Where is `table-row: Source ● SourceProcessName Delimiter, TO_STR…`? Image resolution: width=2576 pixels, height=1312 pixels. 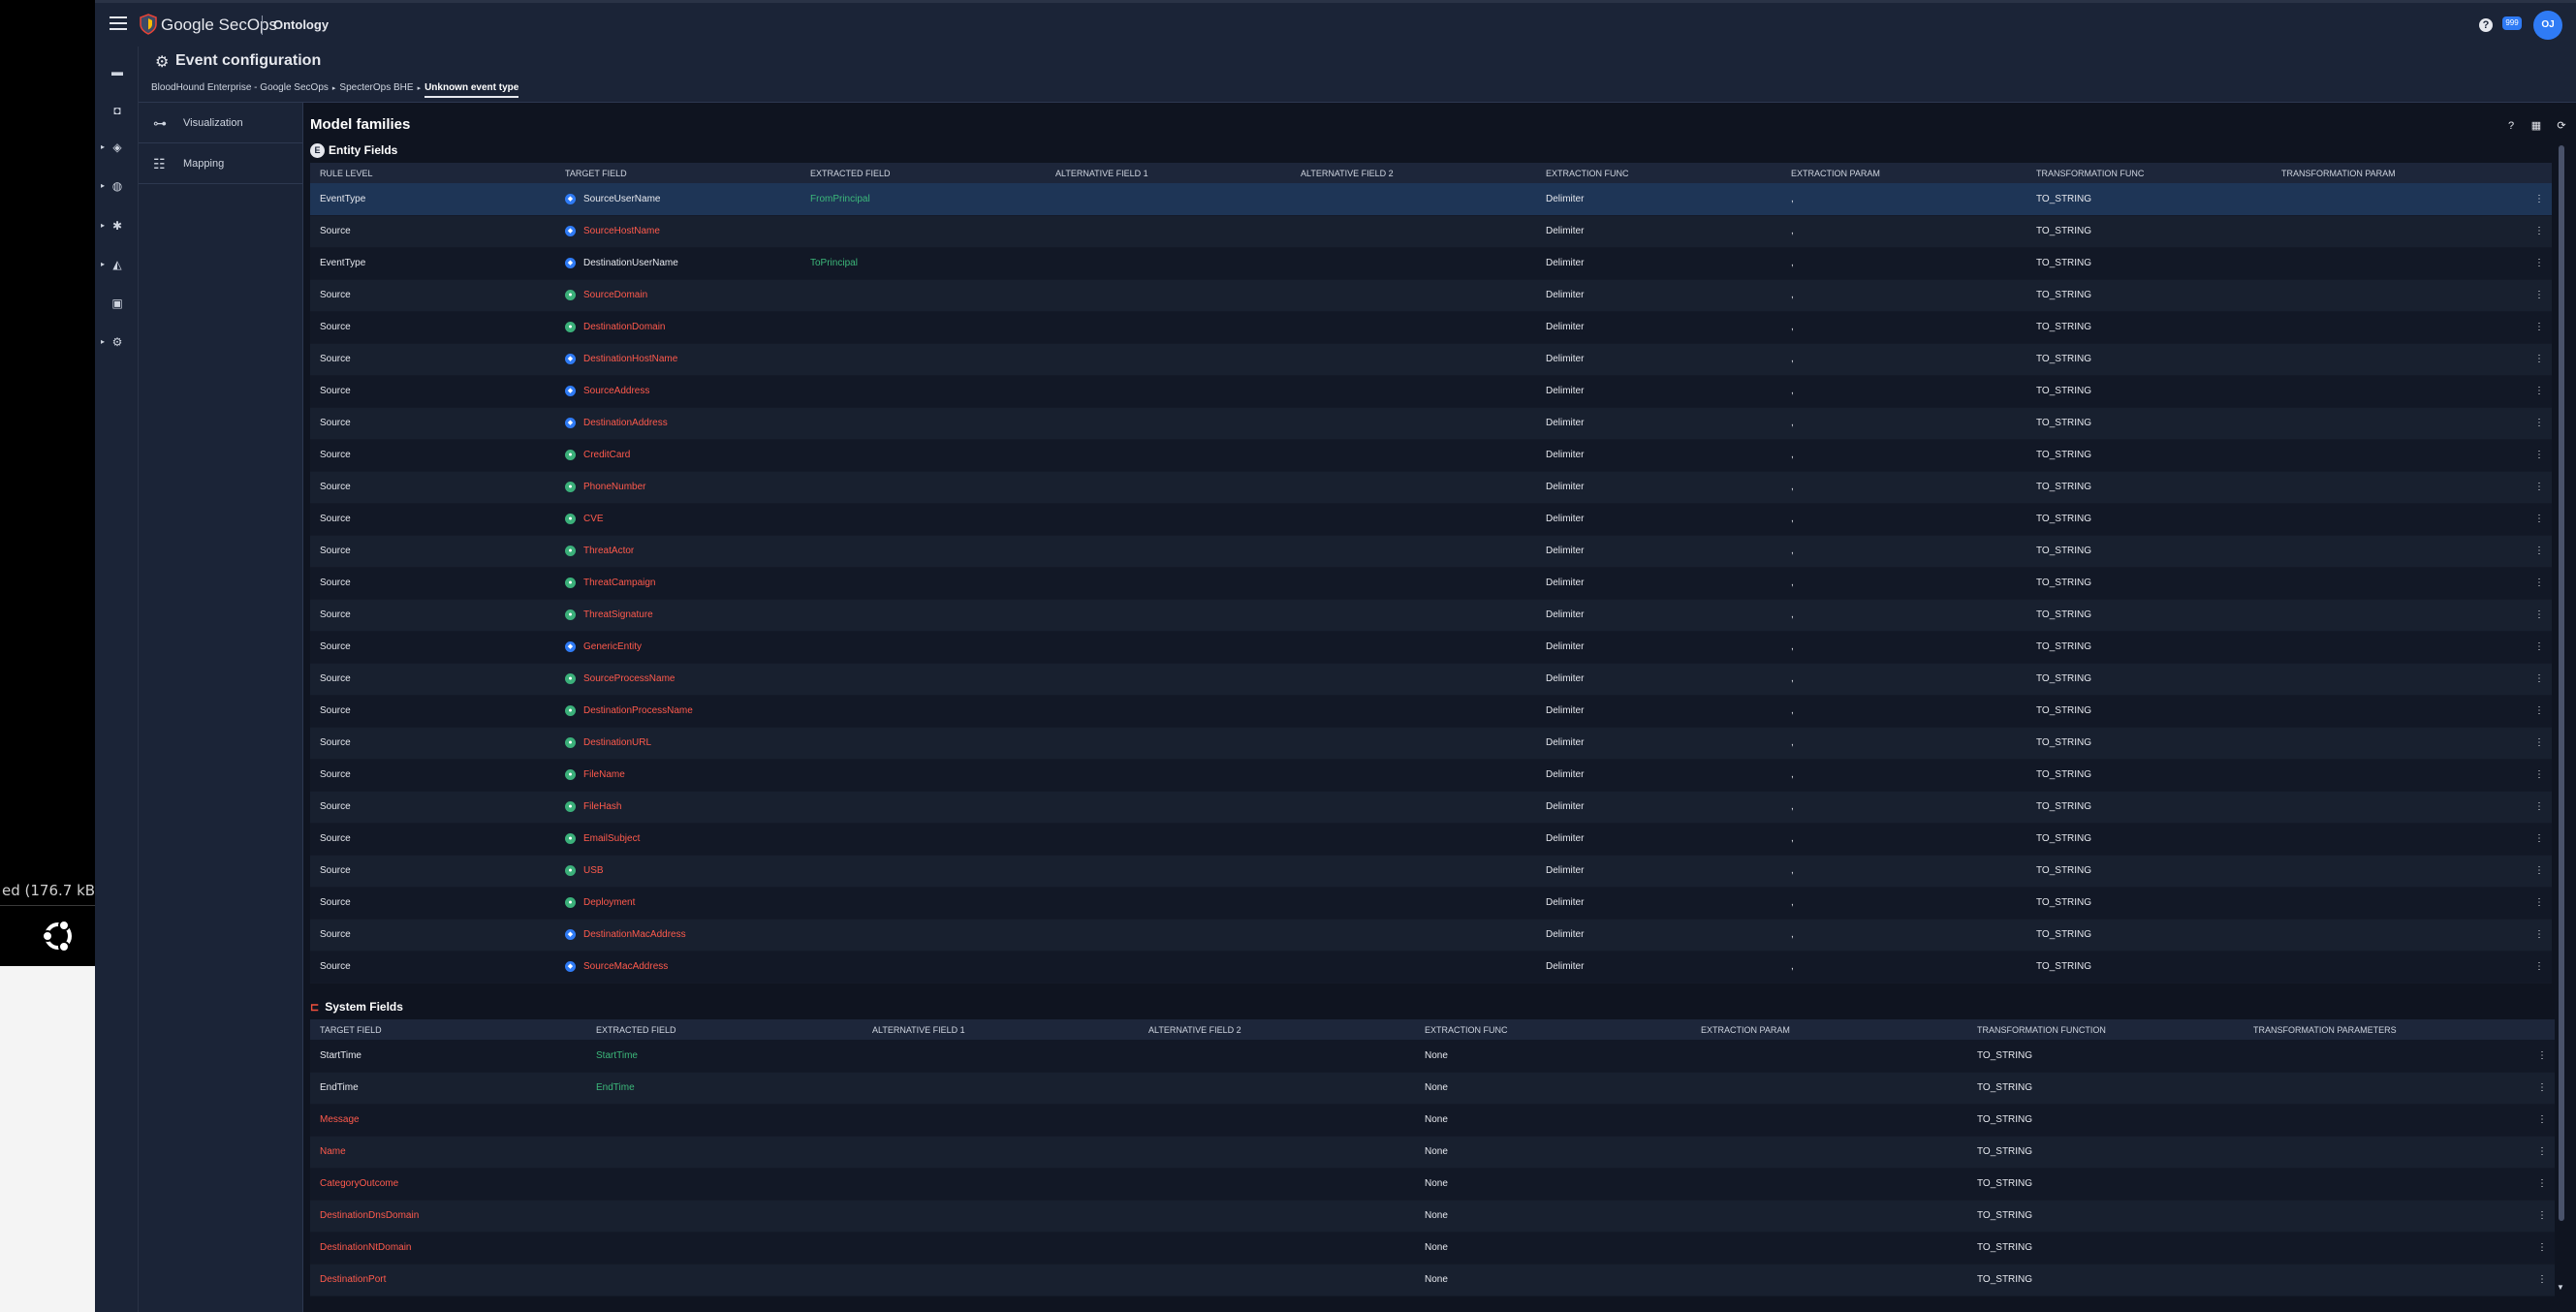
table-row: Source ● SourceProcessName Delimiter, TO_STR… is located at coordinates (1431, 679).